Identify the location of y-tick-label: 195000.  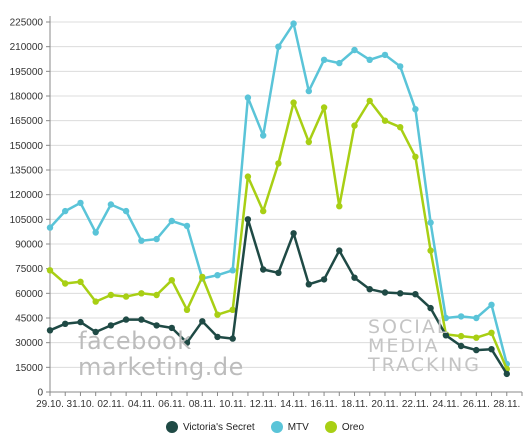
(27, 72).